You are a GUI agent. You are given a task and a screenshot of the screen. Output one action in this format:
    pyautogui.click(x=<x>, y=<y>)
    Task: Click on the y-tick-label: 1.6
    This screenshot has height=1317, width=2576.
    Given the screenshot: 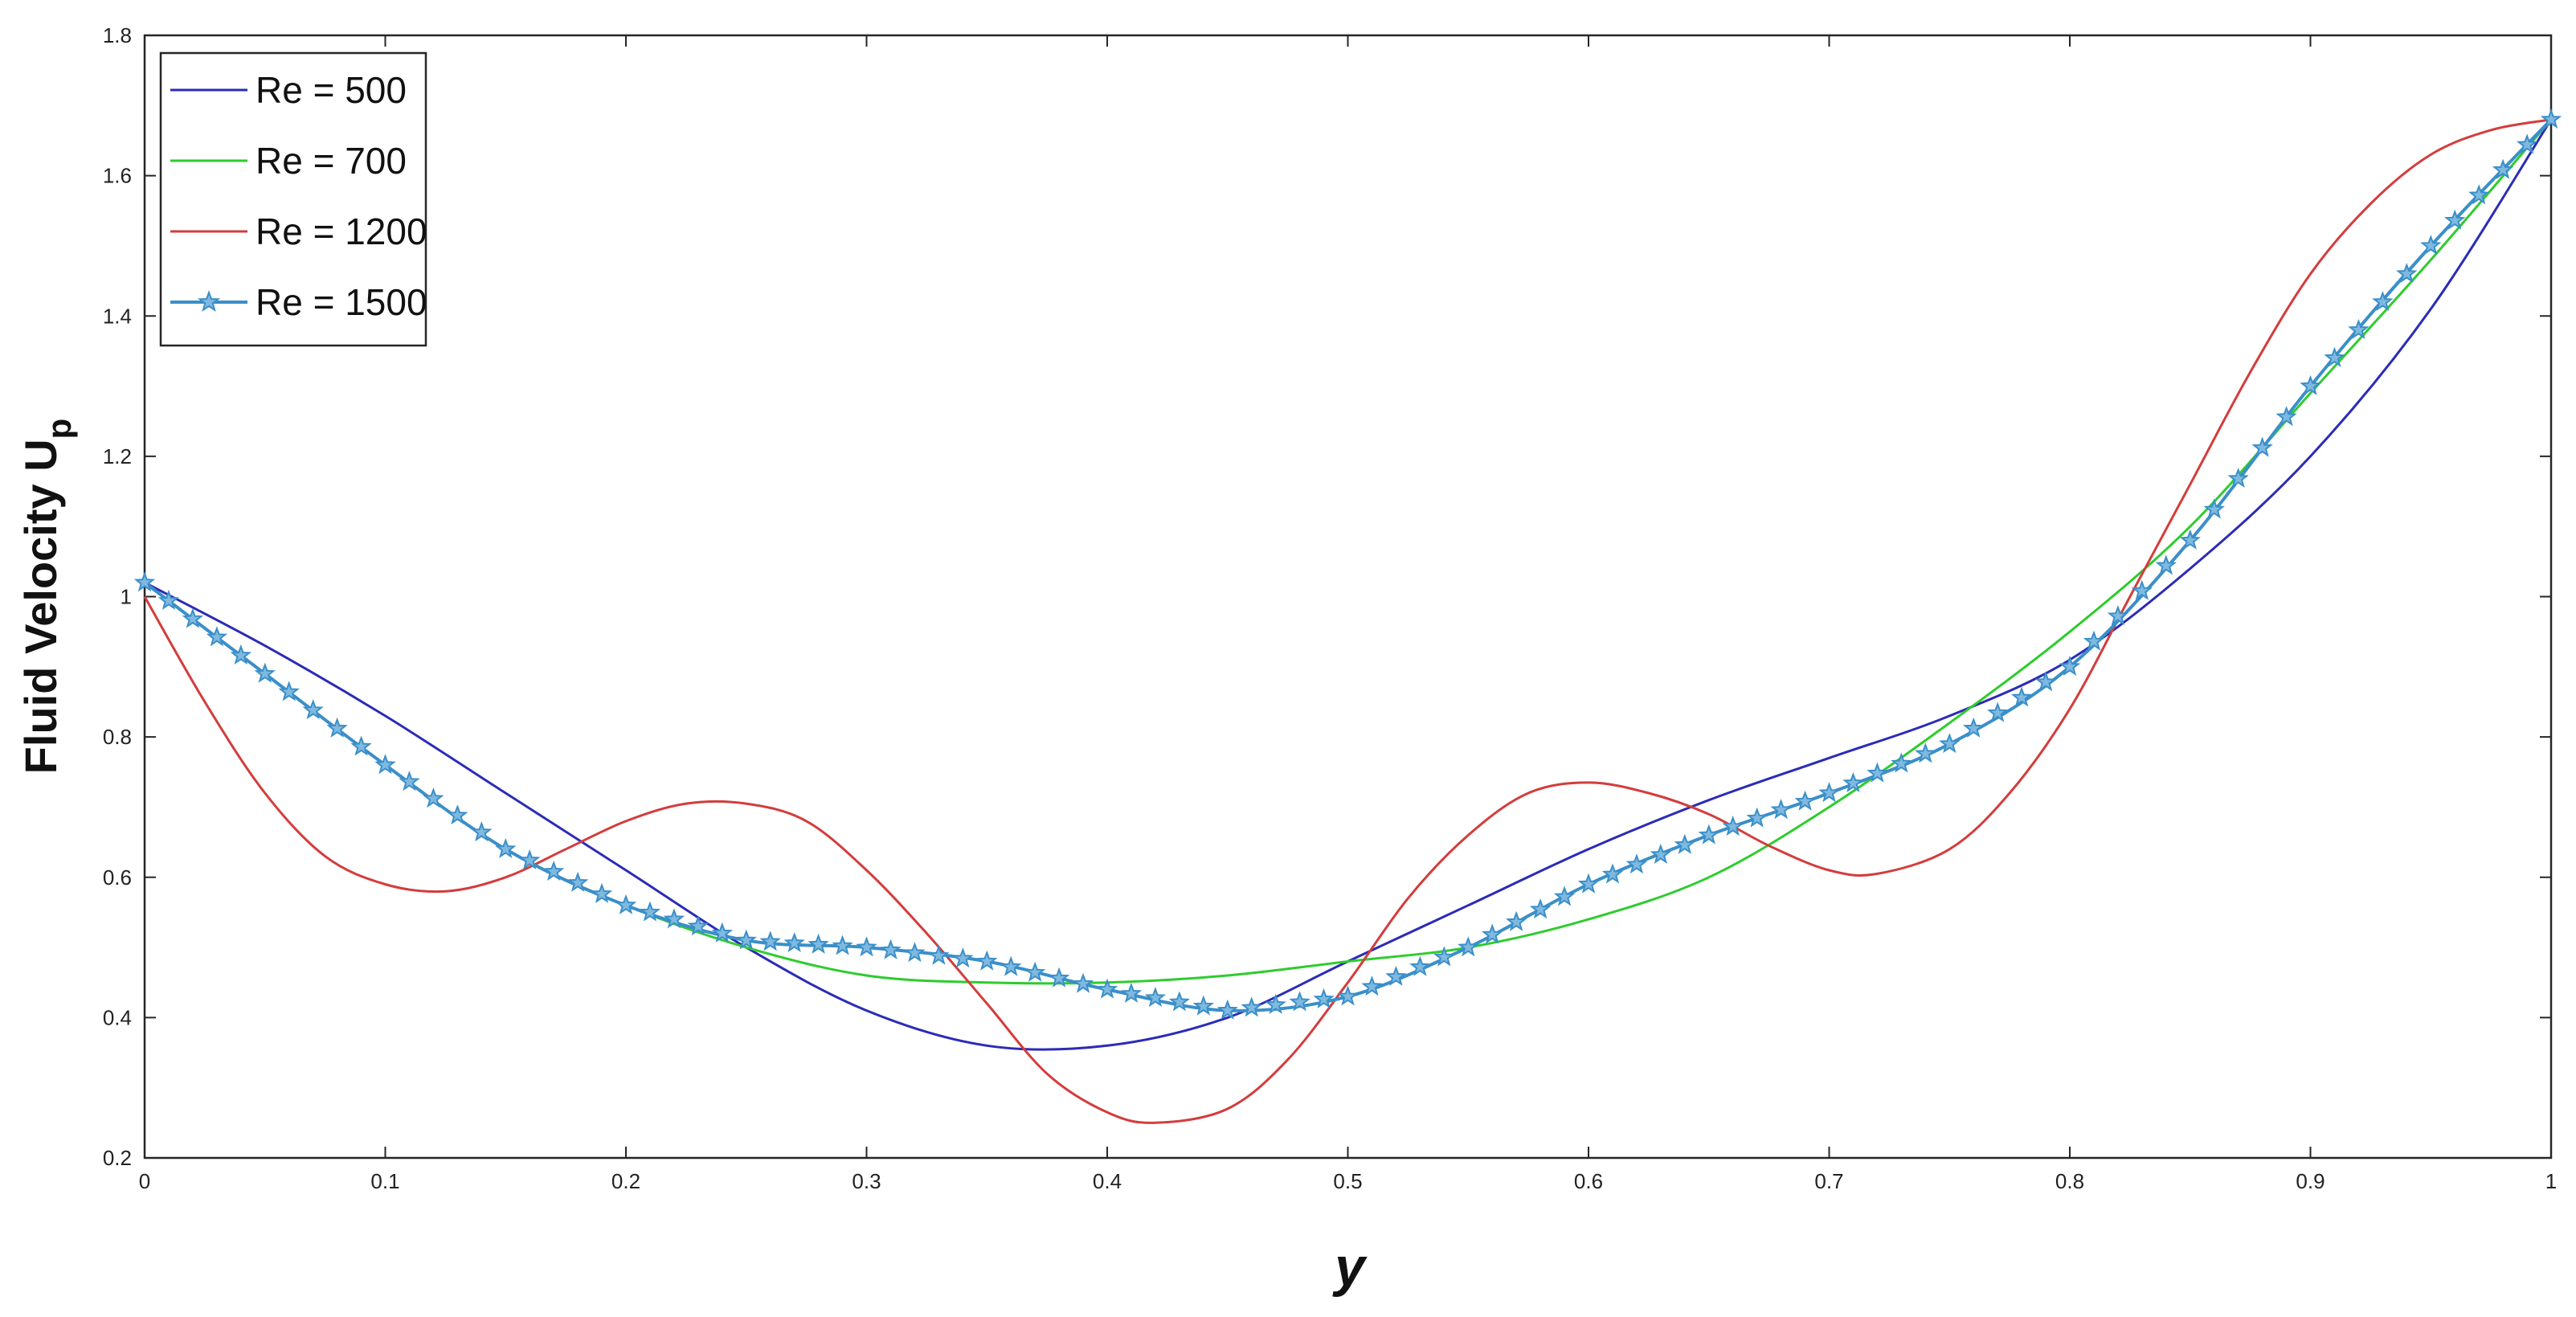 What is the action you would take?
    pyautogui.click(x=118, y=176)
    